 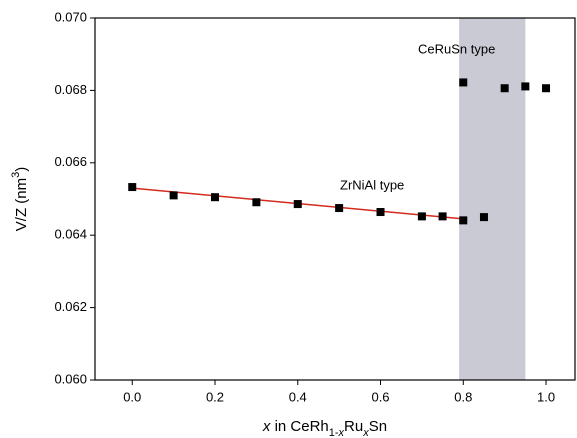 I want to click on x-tick-label: 0.0, so click(x=132, y=396).